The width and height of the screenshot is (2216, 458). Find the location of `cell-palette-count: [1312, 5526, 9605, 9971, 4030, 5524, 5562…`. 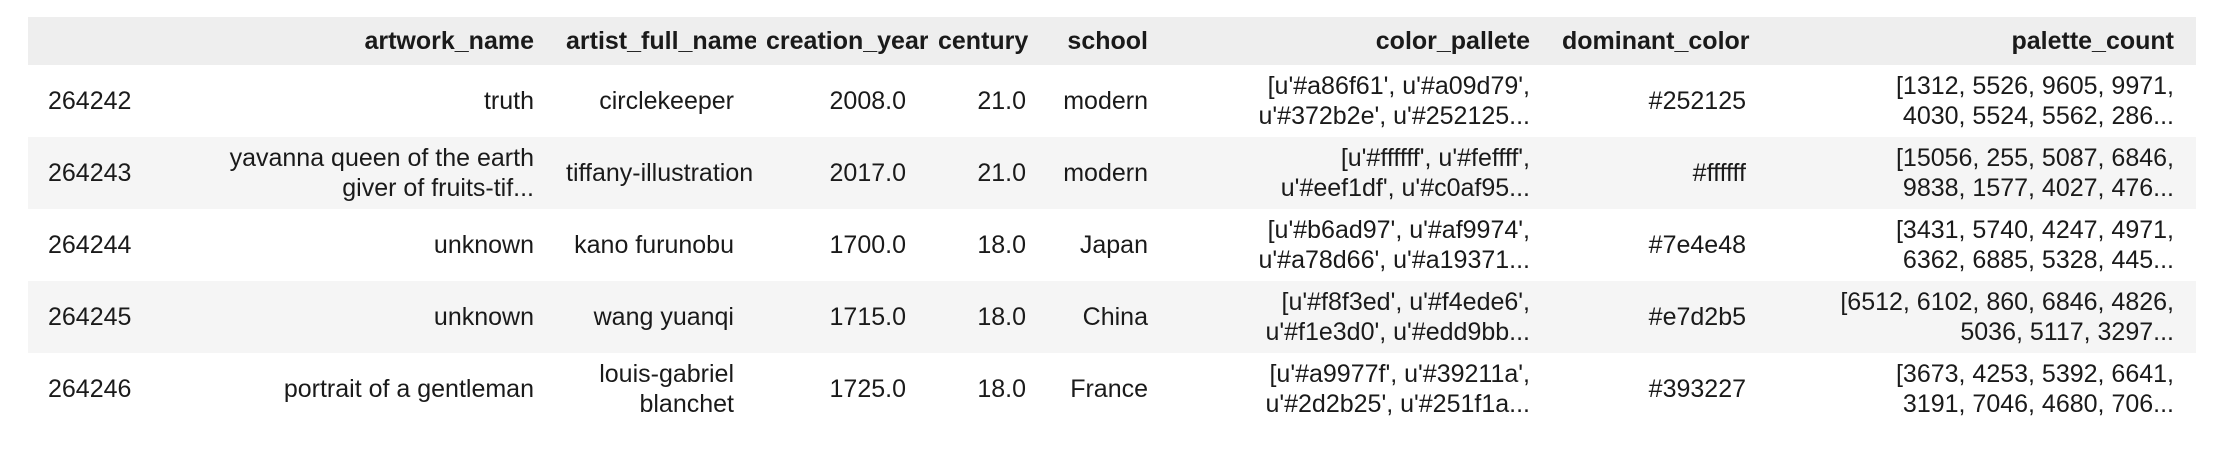

cell-palette-count: [1312, 5526, 9605, 9971, 4030, 5524, 5562… is located at coordinates (2034, 101).